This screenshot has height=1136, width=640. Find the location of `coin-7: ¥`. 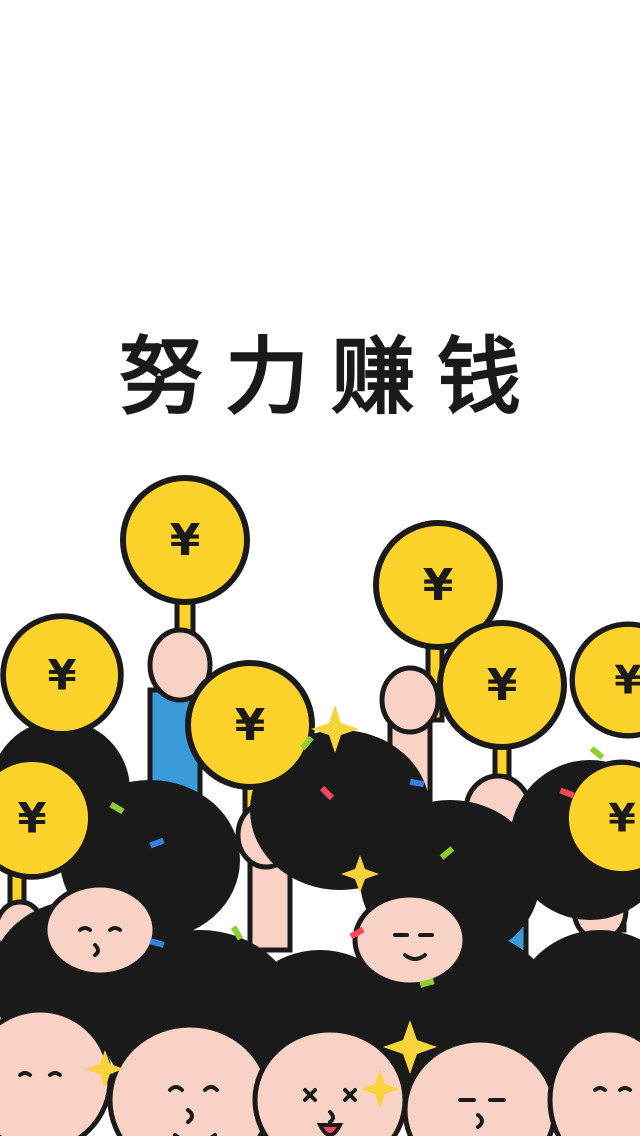

coin-7: ¥ is located at coordinates (627, 681).